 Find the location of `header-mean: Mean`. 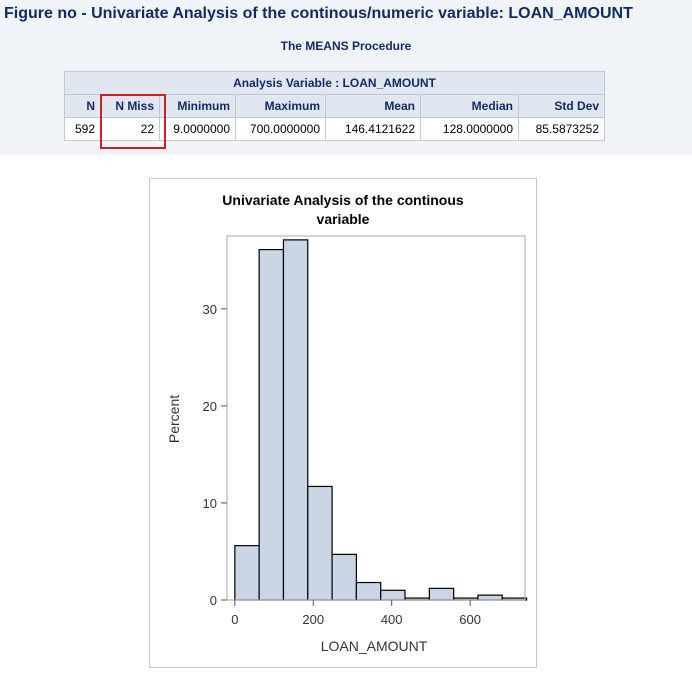

header-mean: Mean is located at coordinates (373, 106).